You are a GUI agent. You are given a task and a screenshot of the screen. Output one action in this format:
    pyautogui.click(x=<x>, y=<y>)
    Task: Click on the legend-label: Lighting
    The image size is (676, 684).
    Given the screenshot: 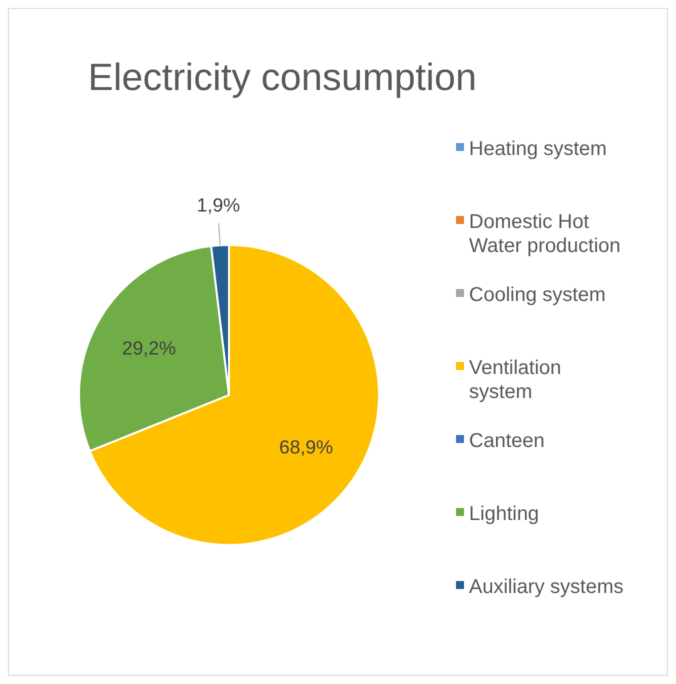 What is the action you would take?
    pyautogui.click(x=504, y=514)
    